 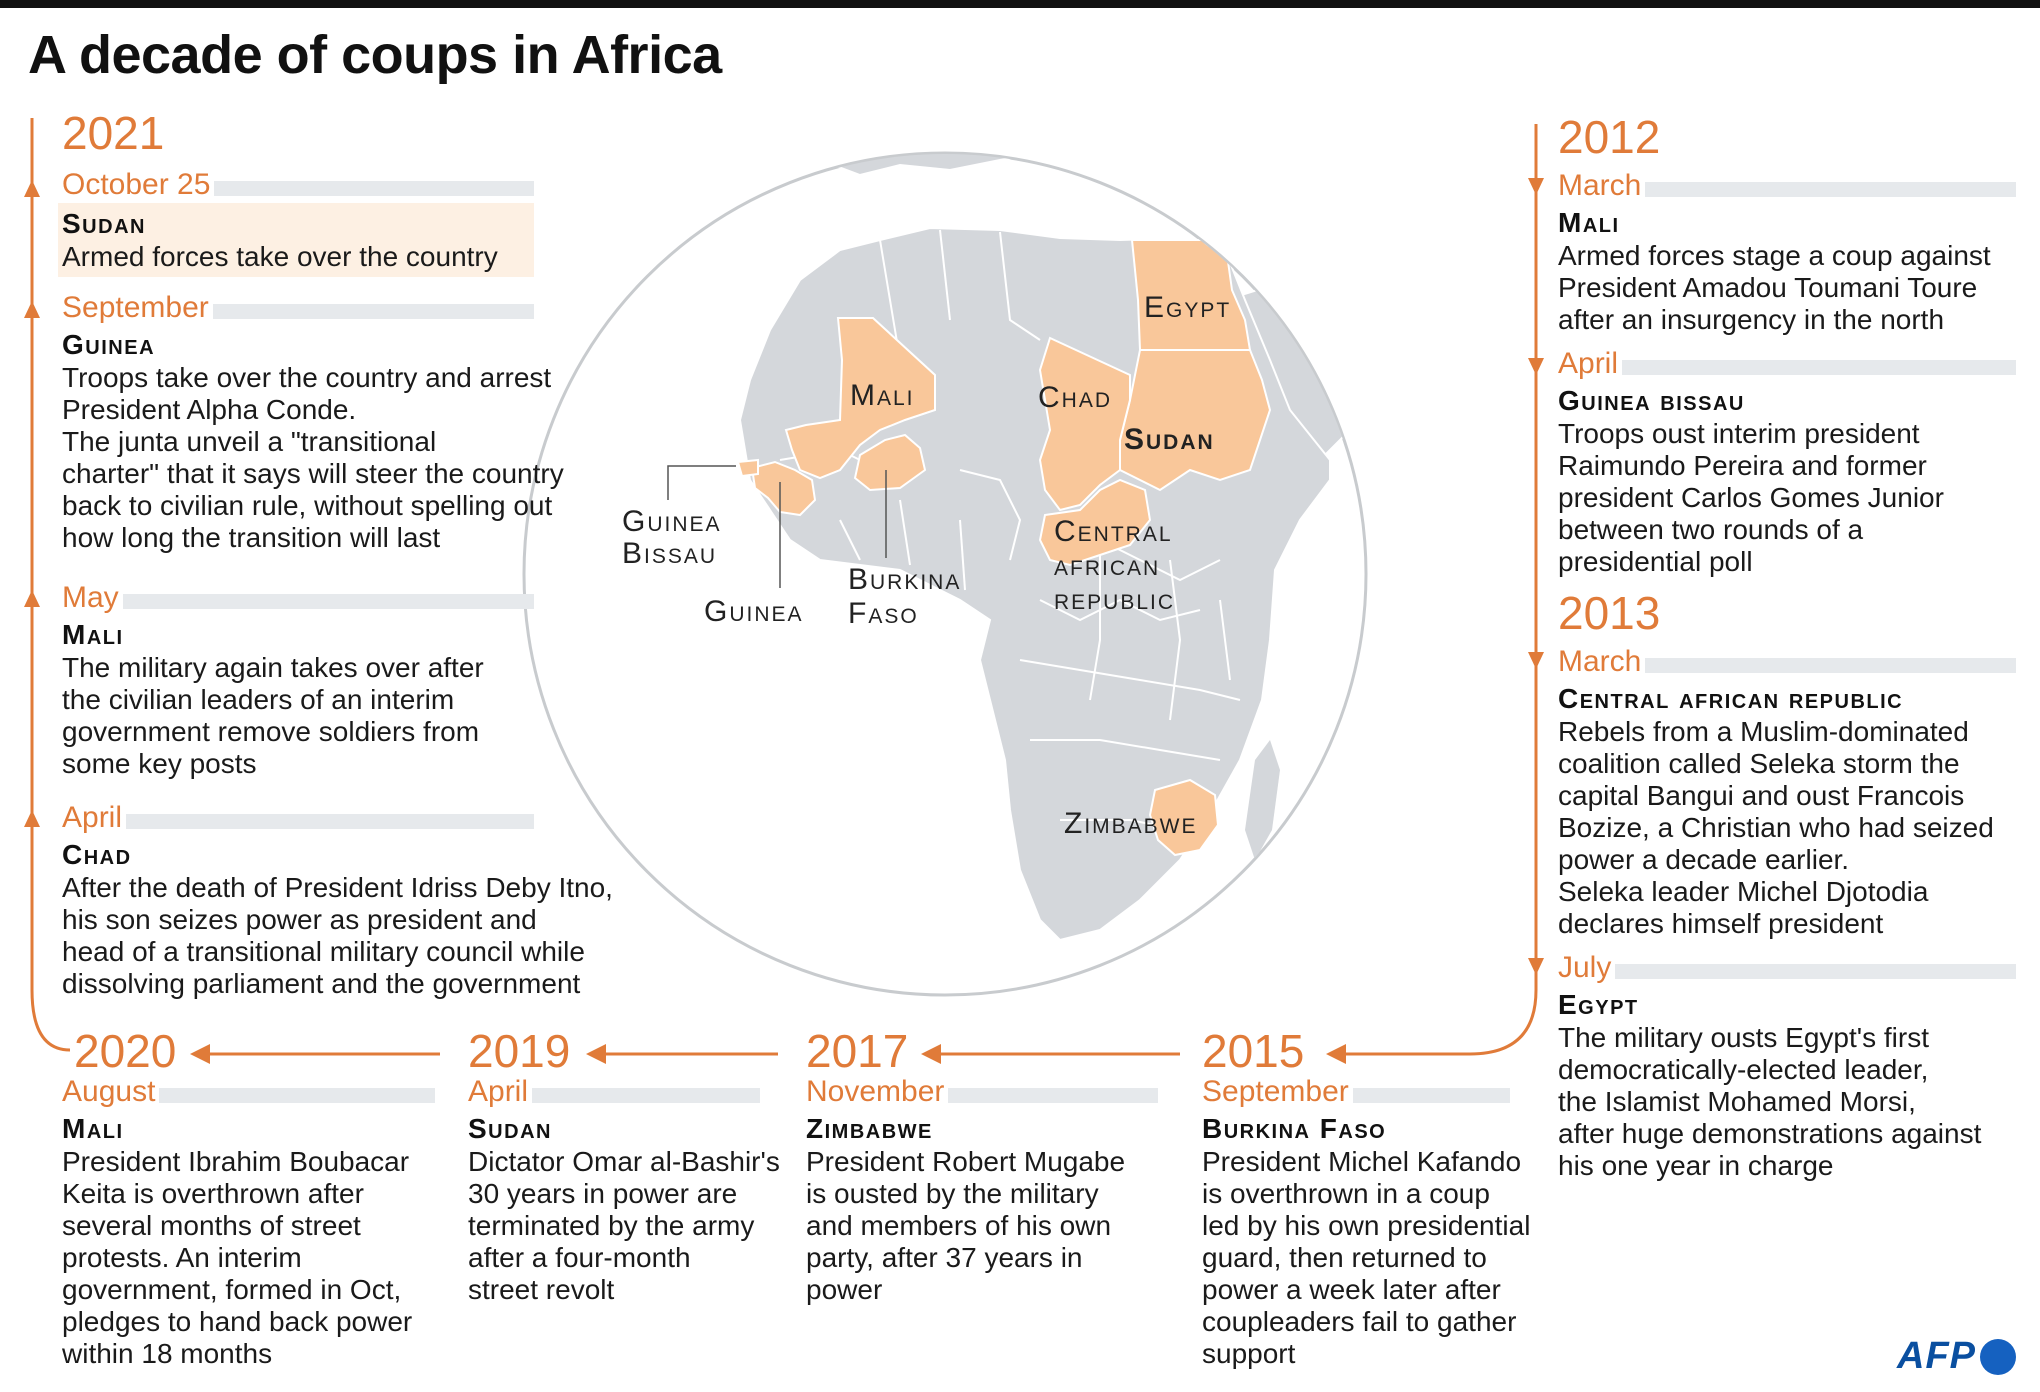 What do you see at coordinates (1743, 891) in the screenshot?
I see `event-desc-line: Seleka leader Michel Djotodia` at bounding box center [1743, 891].